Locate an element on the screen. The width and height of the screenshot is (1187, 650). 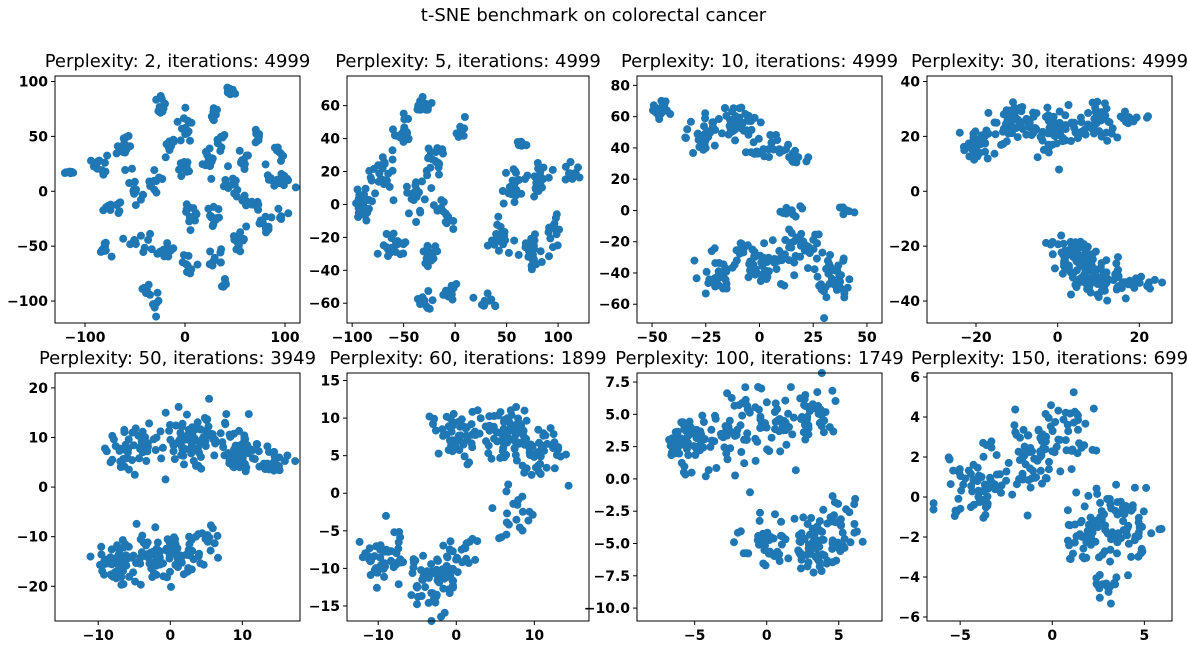
scatter-series is located at coordinates (1047, 498).